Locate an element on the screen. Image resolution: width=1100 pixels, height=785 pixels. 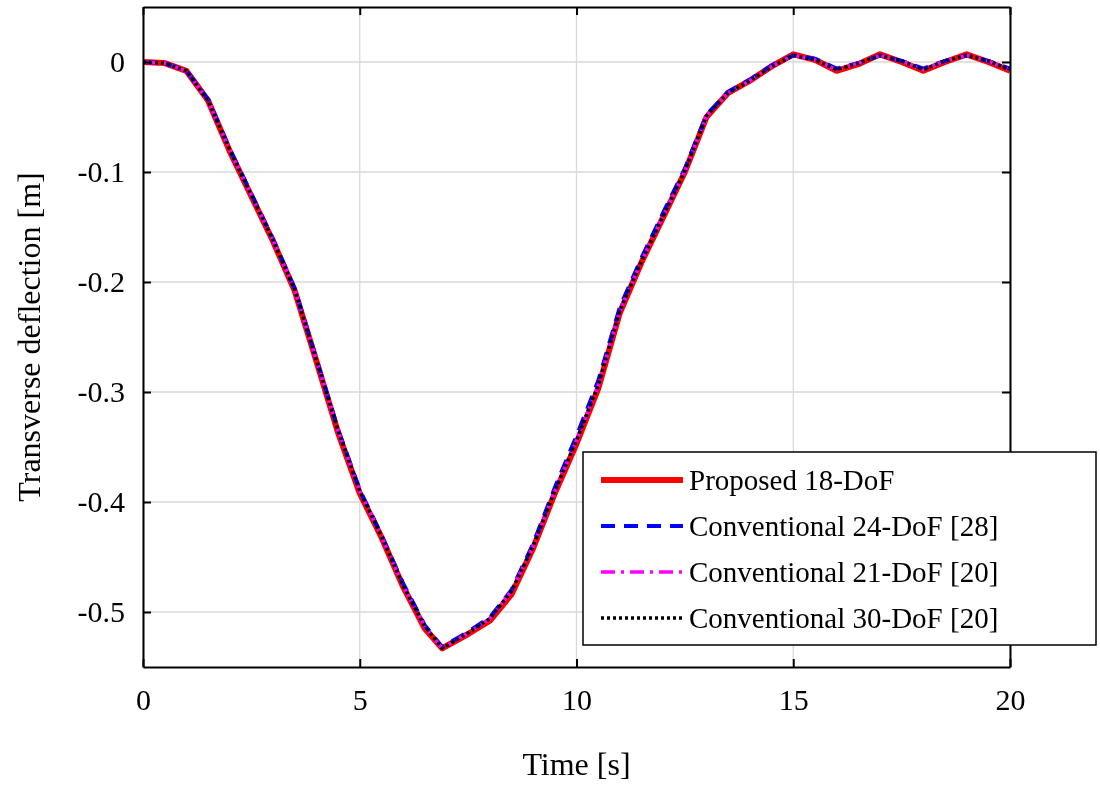
y-tick-label: 0 is located at coordinates (117, 62).